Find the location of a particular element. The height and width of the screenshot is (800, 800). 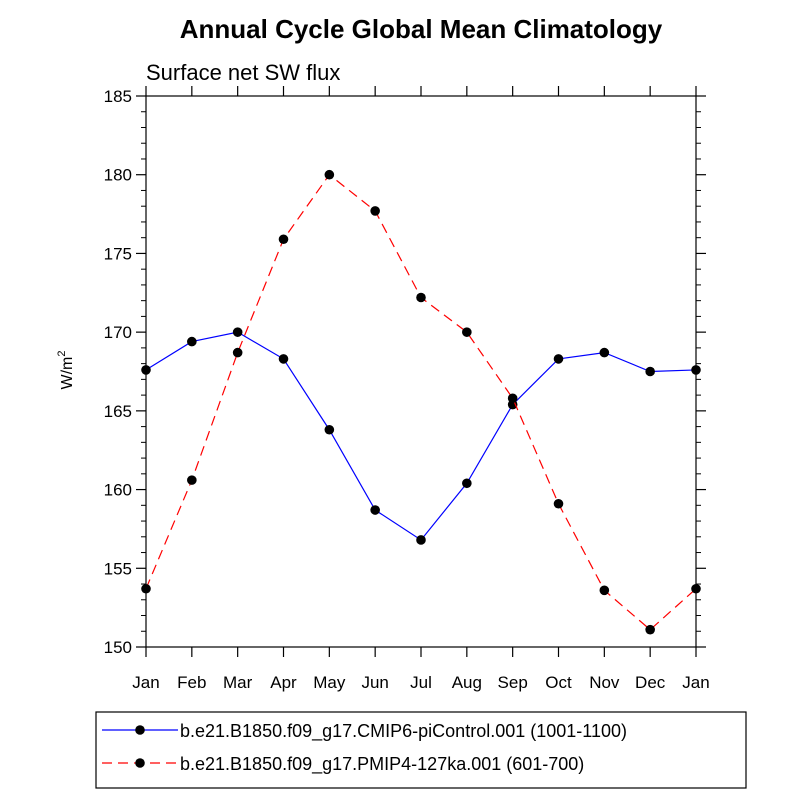

x-tick-label: Feb is located at coordinates (191, 682).